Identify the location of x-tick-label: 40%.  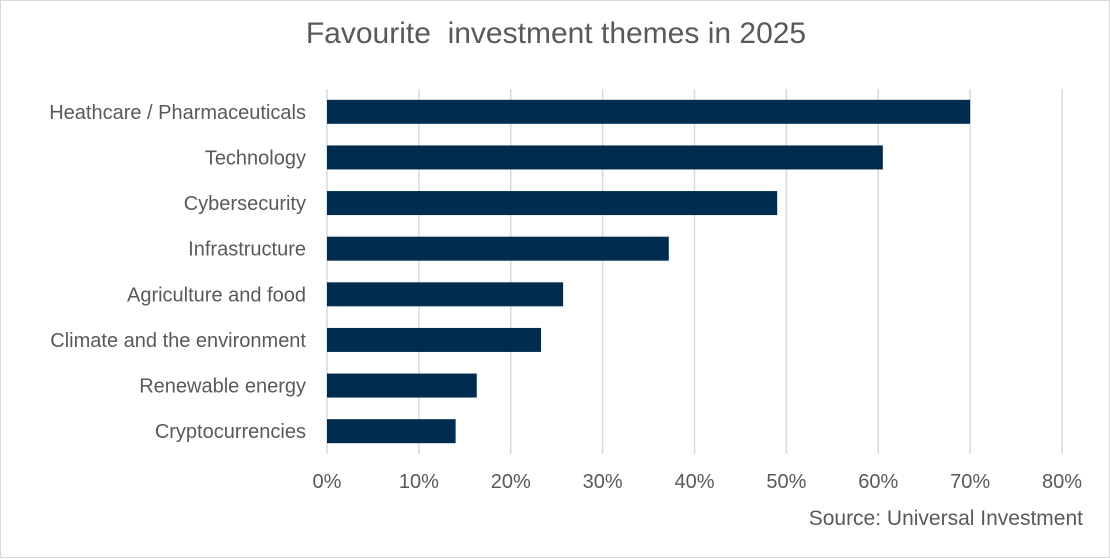
(694, 482).